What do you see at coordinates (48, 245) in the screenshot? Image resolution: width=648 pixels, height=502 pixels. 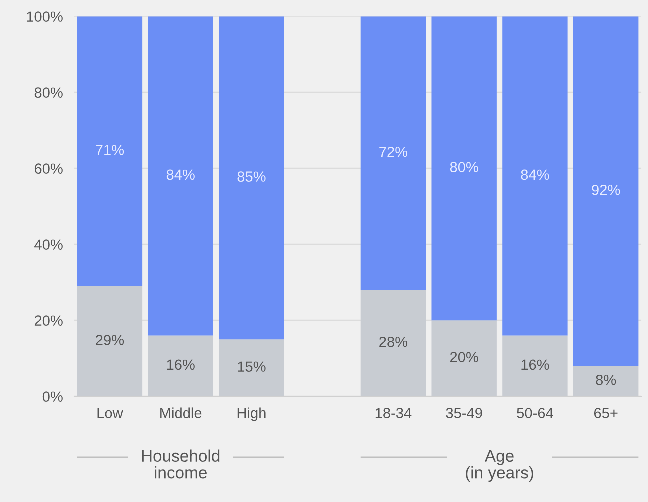 I see `y-tick-label: 40%` at bounding box center [48, 245].